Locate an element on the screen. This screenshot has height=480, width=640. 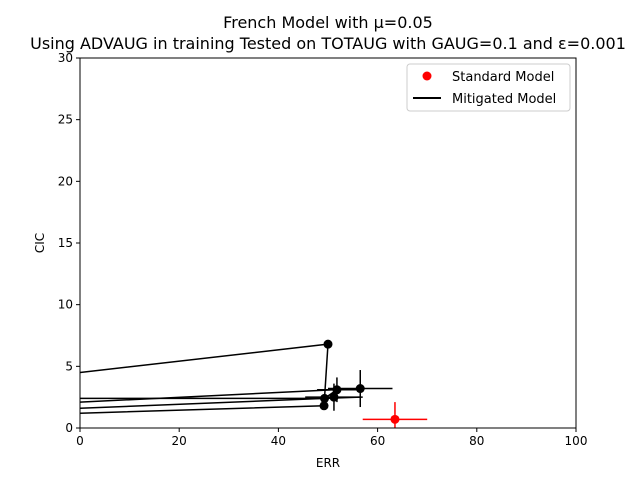
y-tick-label: 30 is located at coordinates (65, 58).